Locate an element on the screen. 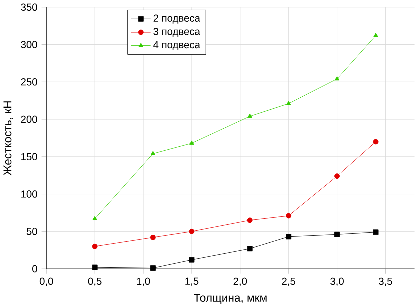  legend-label: 2 подвеса is located at coordinates (177, 19).